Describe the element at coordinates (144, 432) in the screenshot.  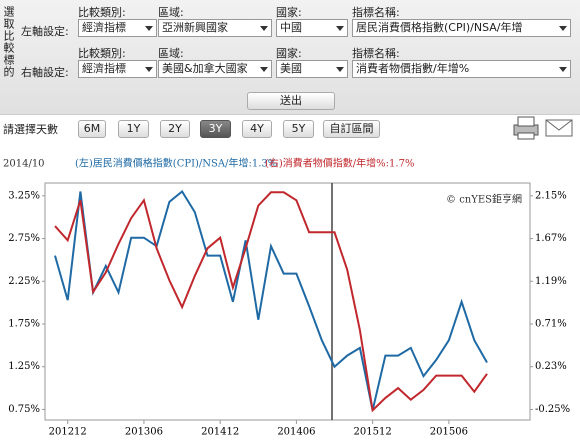
I see `x-tick-label: 201306` at that location.